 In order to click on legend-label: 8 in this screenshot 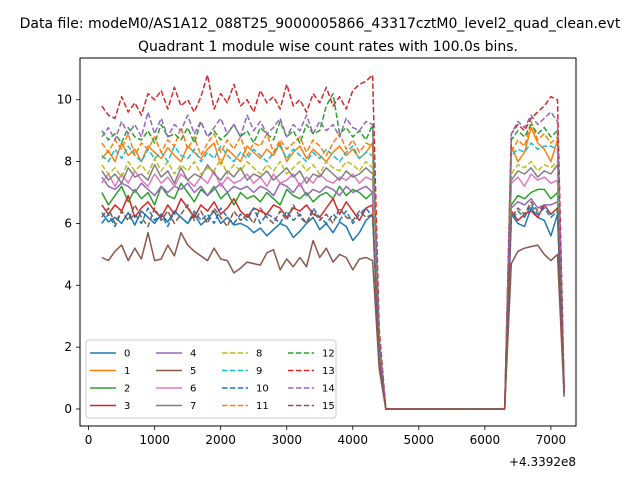, I will do `click(259, 354)`.